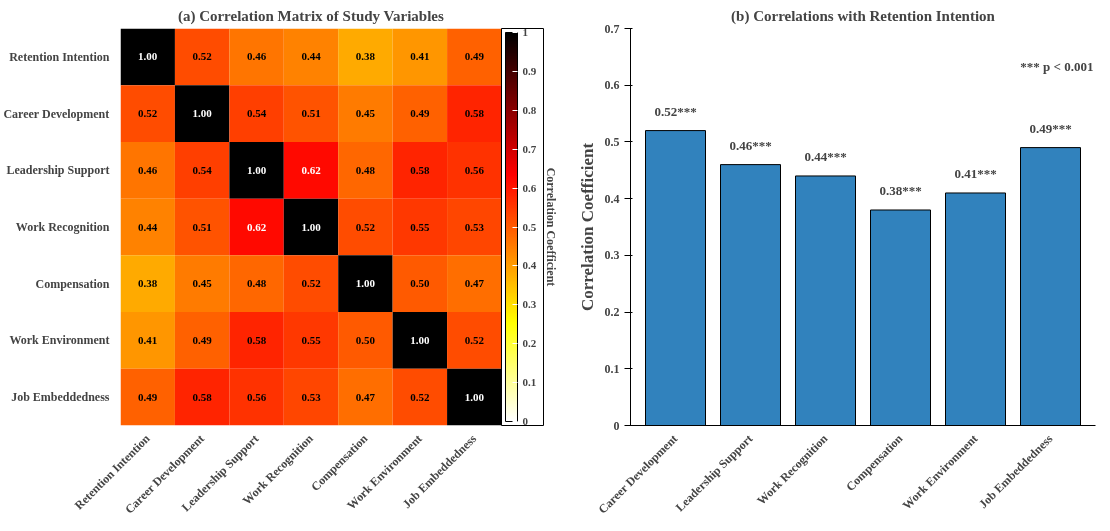 The image size is (1110, 531). What do you see at coordinates (529, 304) in the screenshot?
I see `color-bar-label: 0.3` at bounding box center [529, 304].